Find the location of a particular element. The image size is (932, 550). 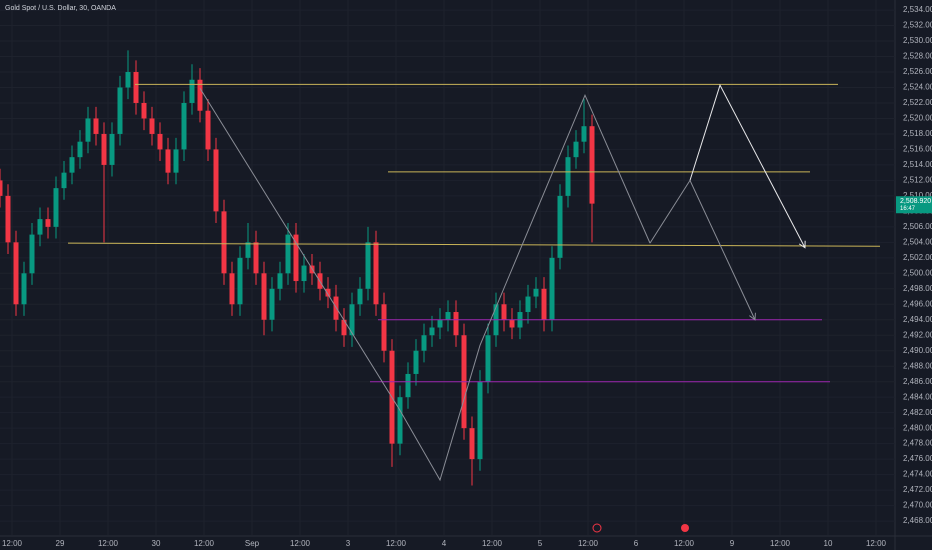

arrow-head is located at coordinates (802, 244).